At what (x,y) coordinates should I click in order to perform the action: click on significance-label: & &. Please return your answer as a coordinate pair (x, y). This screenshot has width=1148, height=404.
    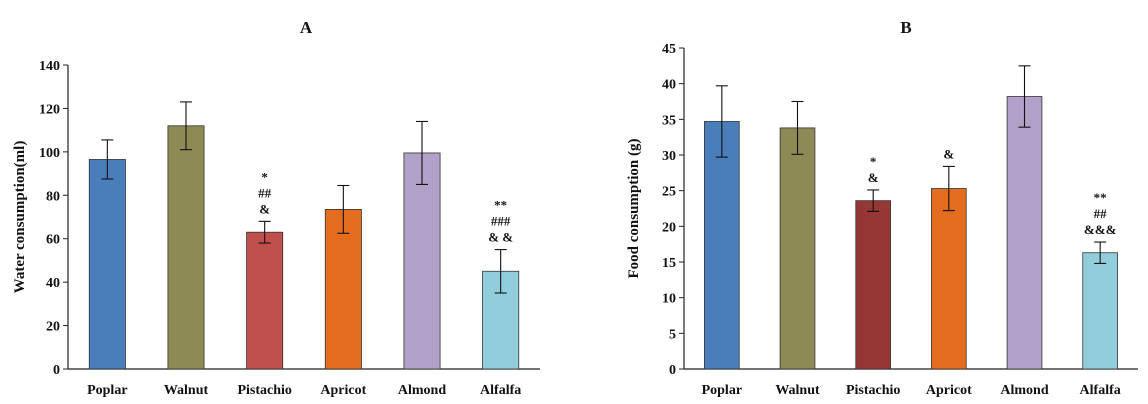
    Looking at the image, I should click on (500, 237).